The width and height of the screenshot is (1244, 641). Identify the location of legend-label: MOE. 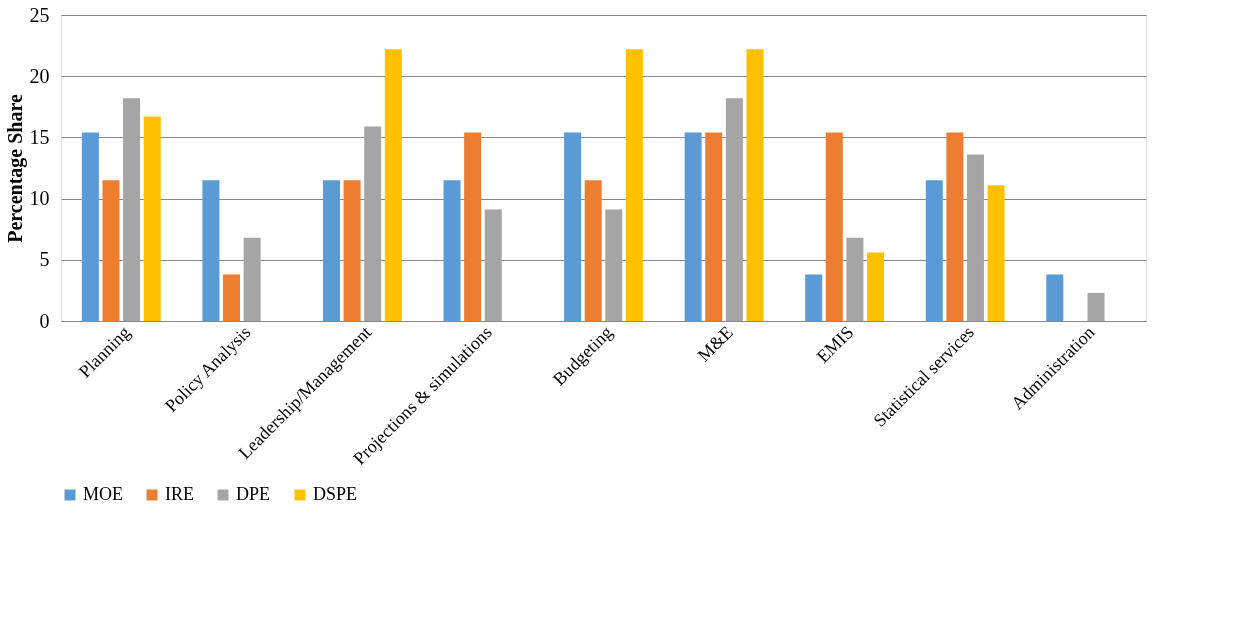
(103, 494).